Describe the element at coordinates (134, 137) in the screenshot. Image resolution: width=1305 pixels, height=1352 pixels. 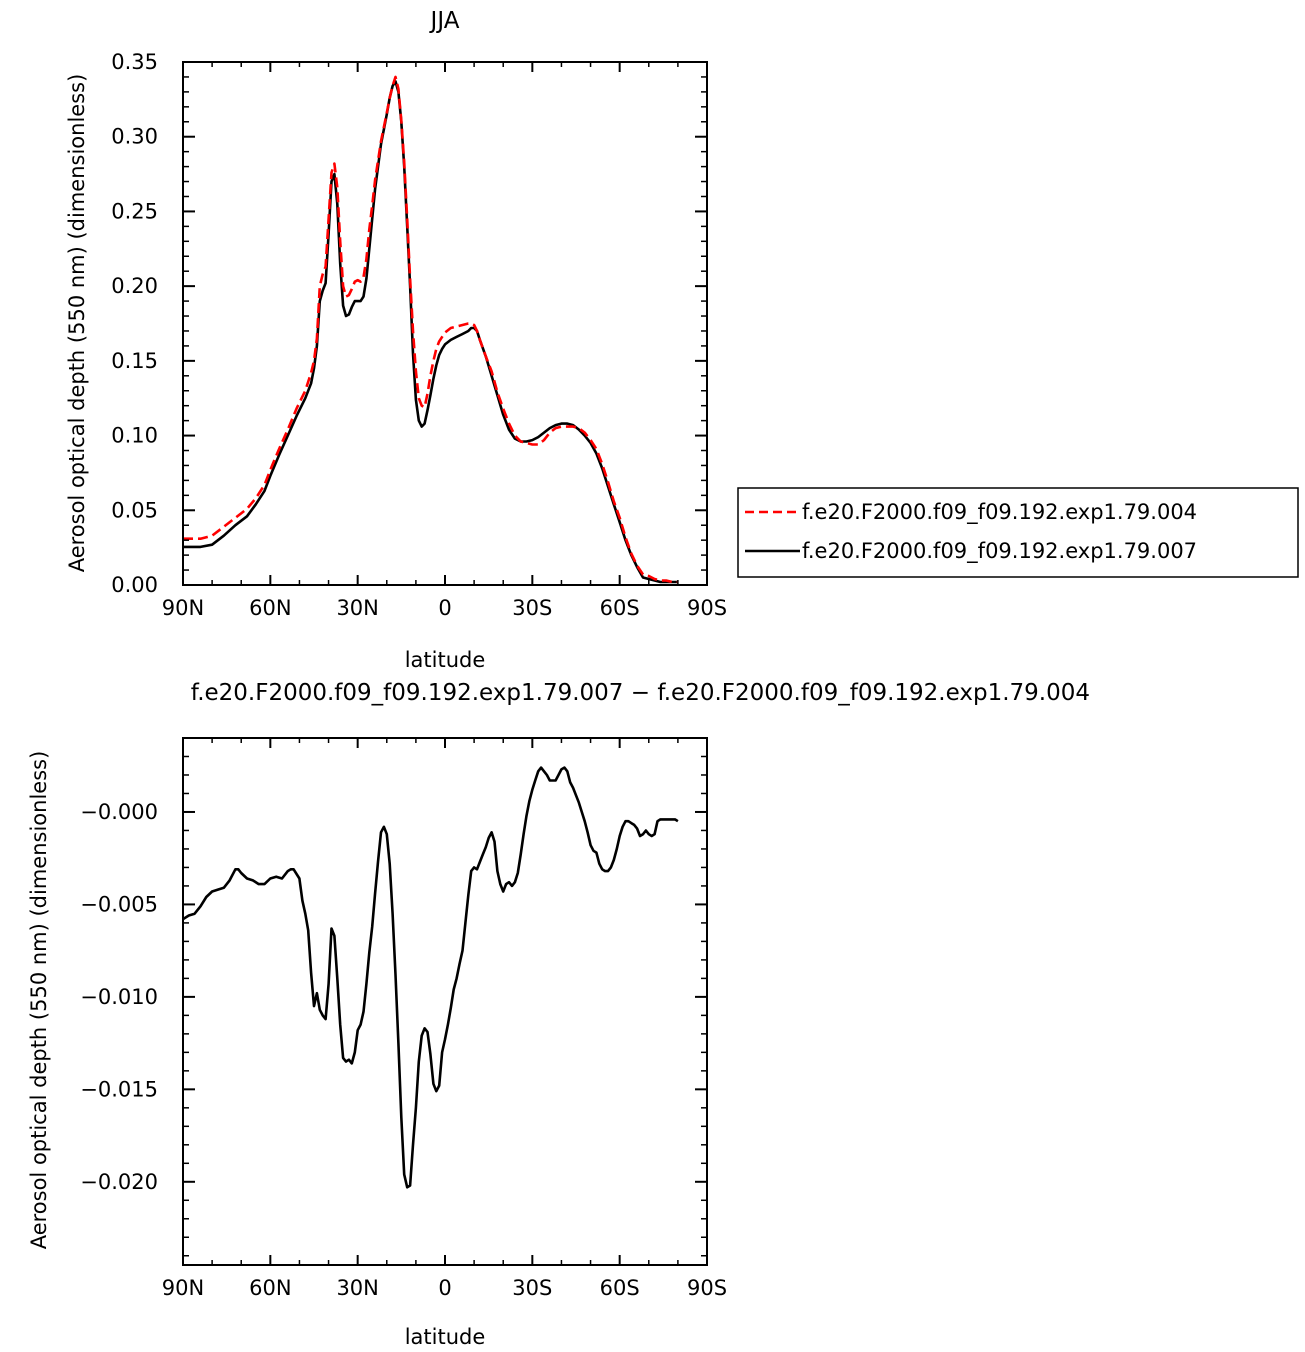
I see `y-tick-label: 0.30` at that location.